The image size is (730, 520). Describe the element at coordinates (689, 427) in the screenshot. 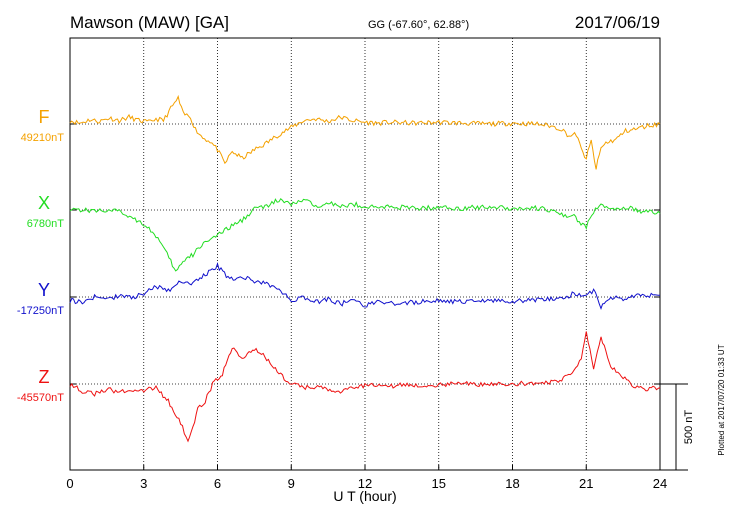

I see `scale-bar-label: 500 nT` at that location.